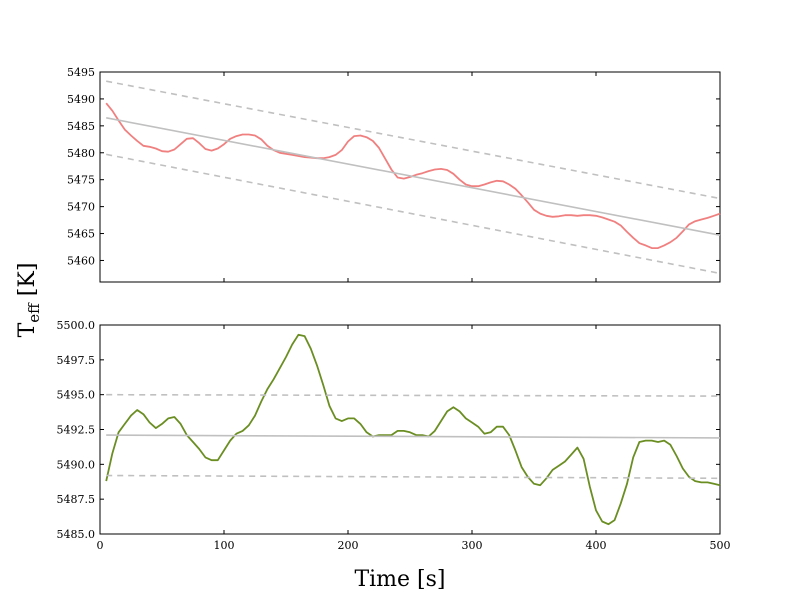 This screenshot has width=800, height=600. I want to click on bottom-xtick-label: 400, so click(596, 545).